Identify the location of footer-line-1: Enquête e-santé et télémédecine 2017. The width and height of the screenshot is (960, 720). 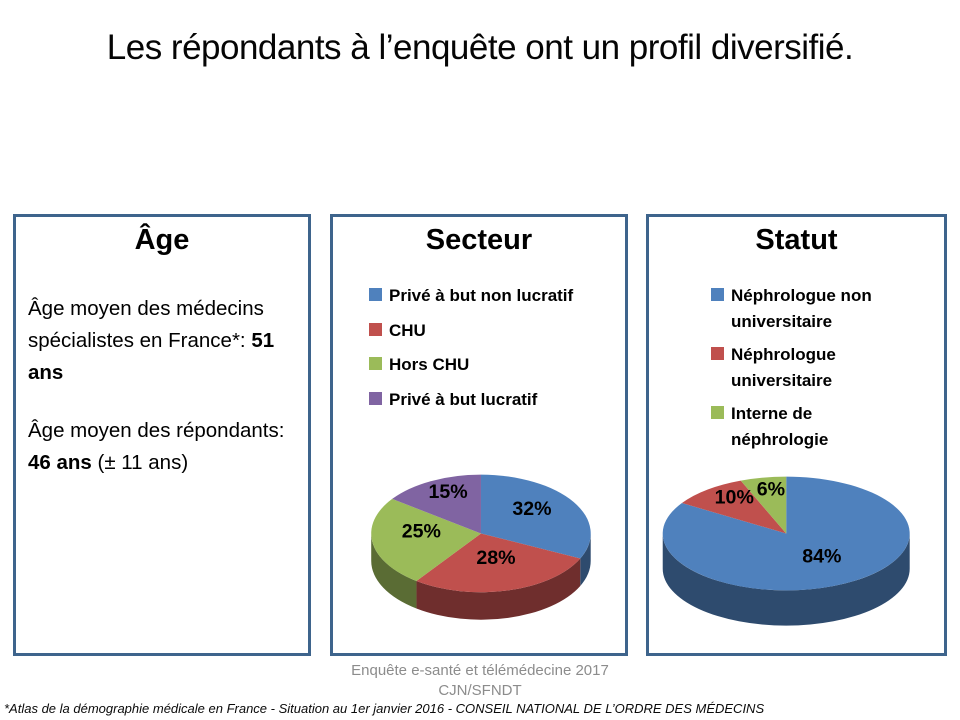
(480, 670).